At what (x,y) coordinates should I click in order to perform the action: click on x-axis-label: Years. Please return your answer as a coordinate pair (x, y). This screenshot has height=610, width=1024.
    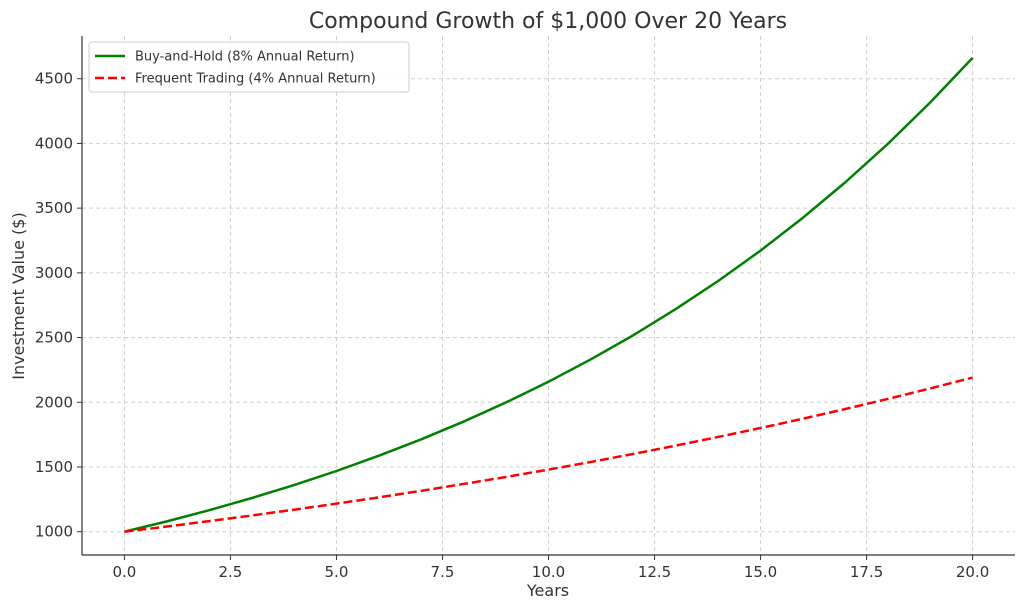
    Looking at the image, I should click on (547, 590).